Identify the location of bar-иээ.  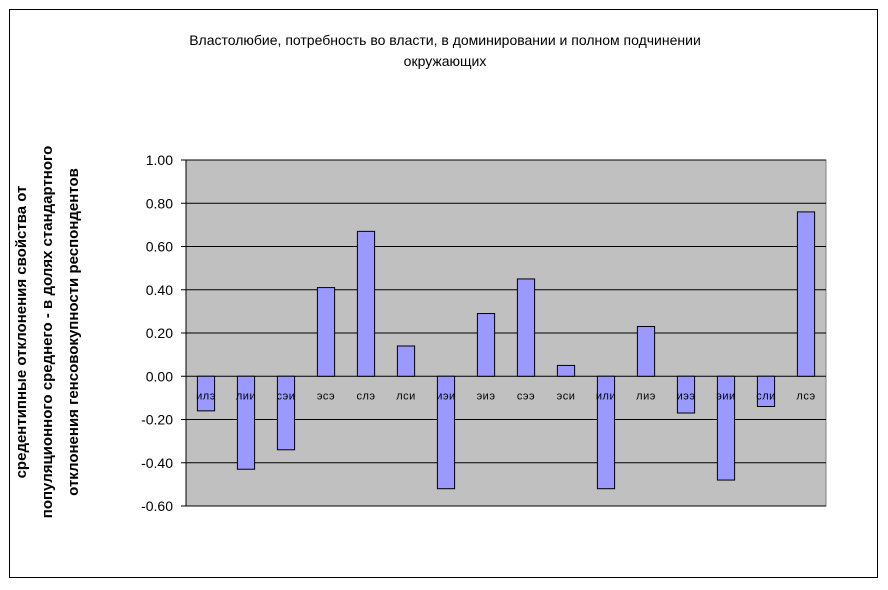
(686, 394).